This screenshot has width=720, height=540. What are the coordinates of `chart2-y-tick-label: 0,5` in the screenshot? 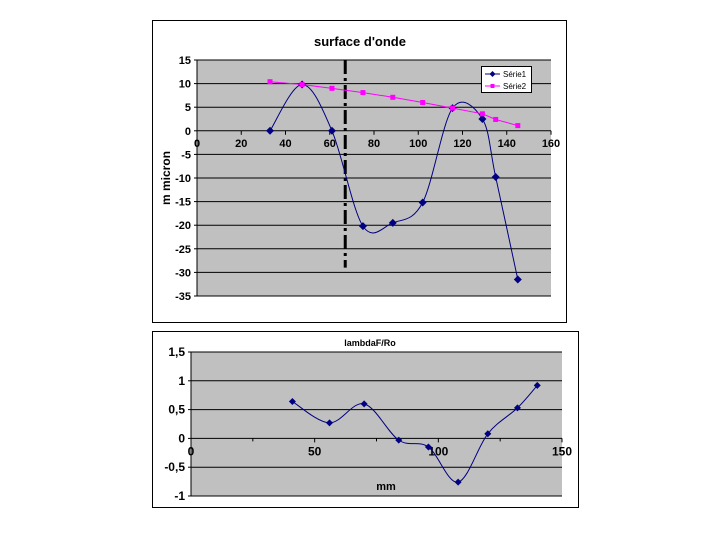 It's located at (176, 410).